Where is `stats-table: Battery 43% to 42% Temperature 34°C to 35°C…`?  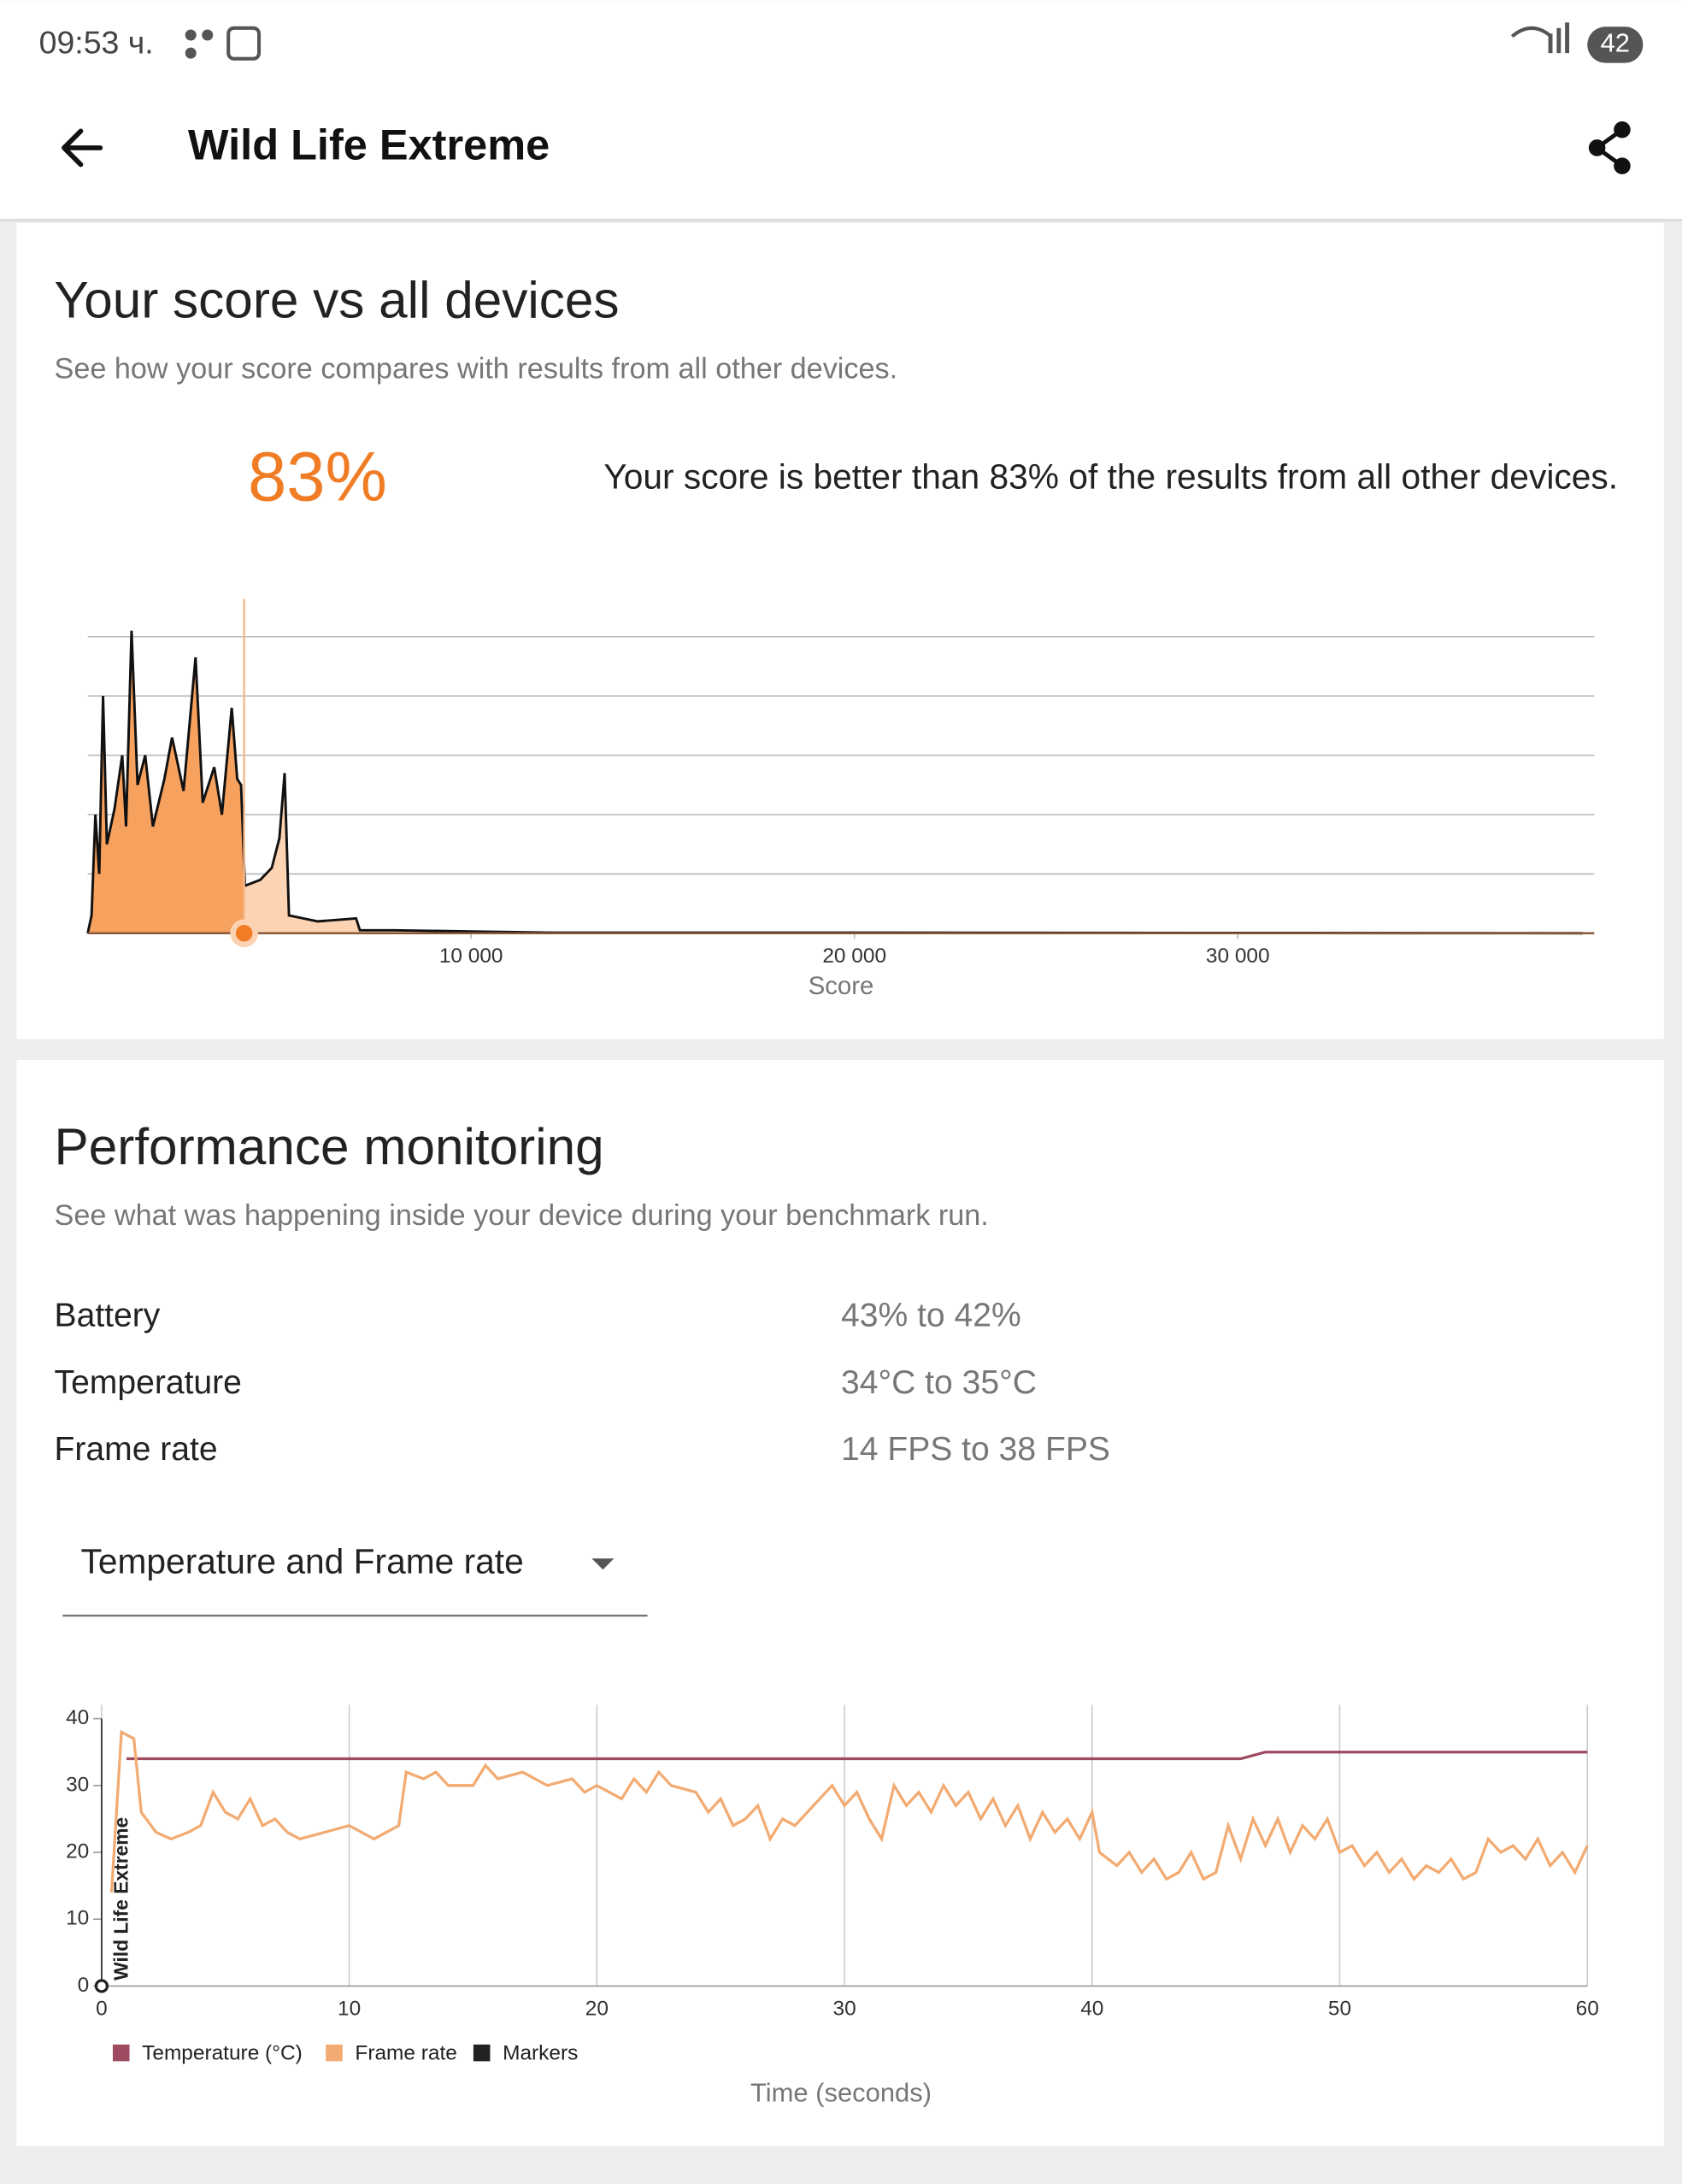 stats-table: Battery 43% to 42% Temperature 34°C to 35°C… is located at coordinates (582, 1383).